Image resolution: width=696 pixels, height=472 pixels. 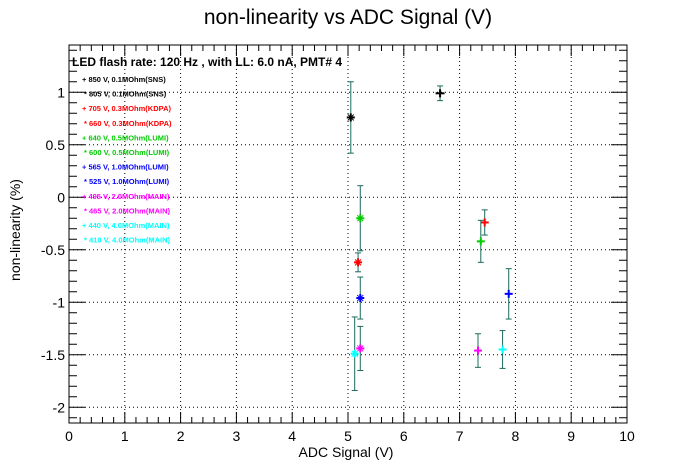 What do you see at coordinates (59, 302) in the screenshot?
I see `y-tick-label: -1` at bounding box center [59, 302].